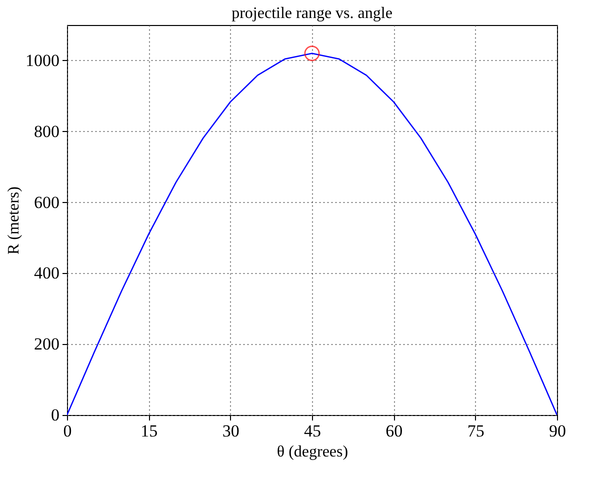 This screenshot has width=589, height=481. I want to click on x-tick-label: 30, so click(231, 431).